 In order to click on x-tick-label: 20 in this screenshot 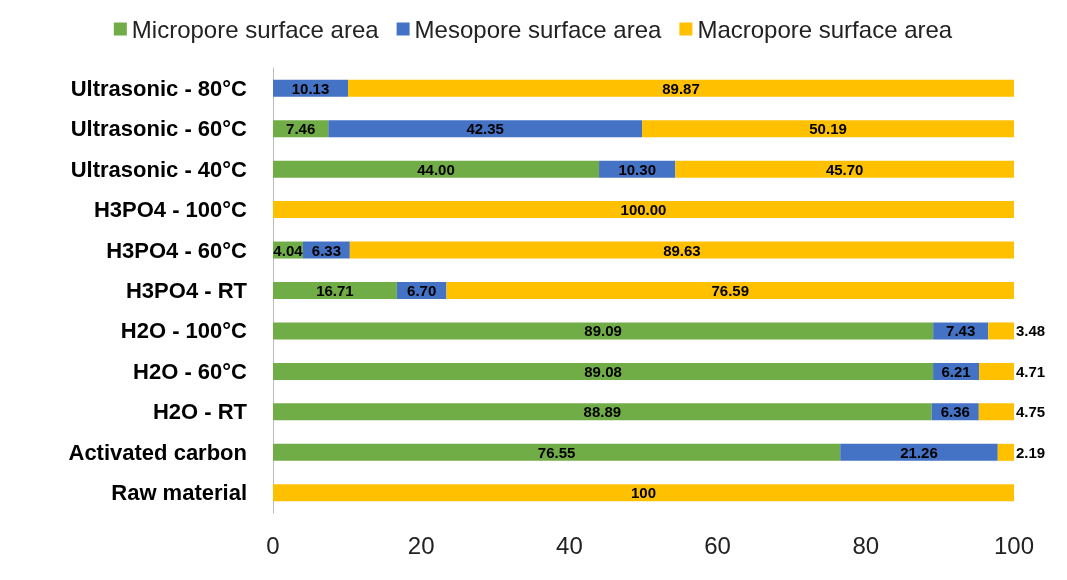, I will do `click(421, 545)`.